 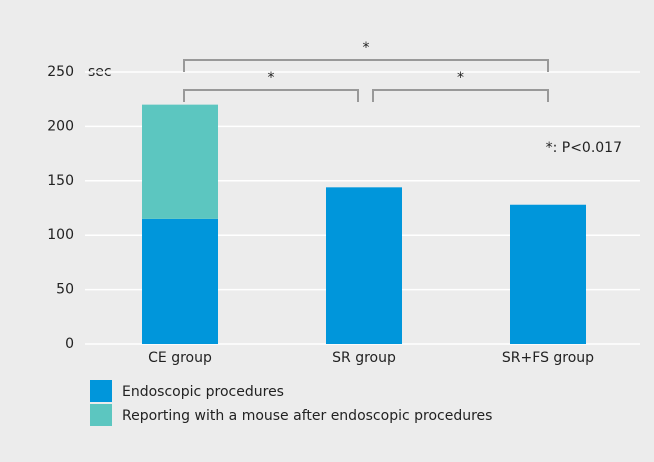 What do you see at coordinates (60, 126) in the screenshot?
I see `y-tick-label: 200` at bounding box center [60, 126].